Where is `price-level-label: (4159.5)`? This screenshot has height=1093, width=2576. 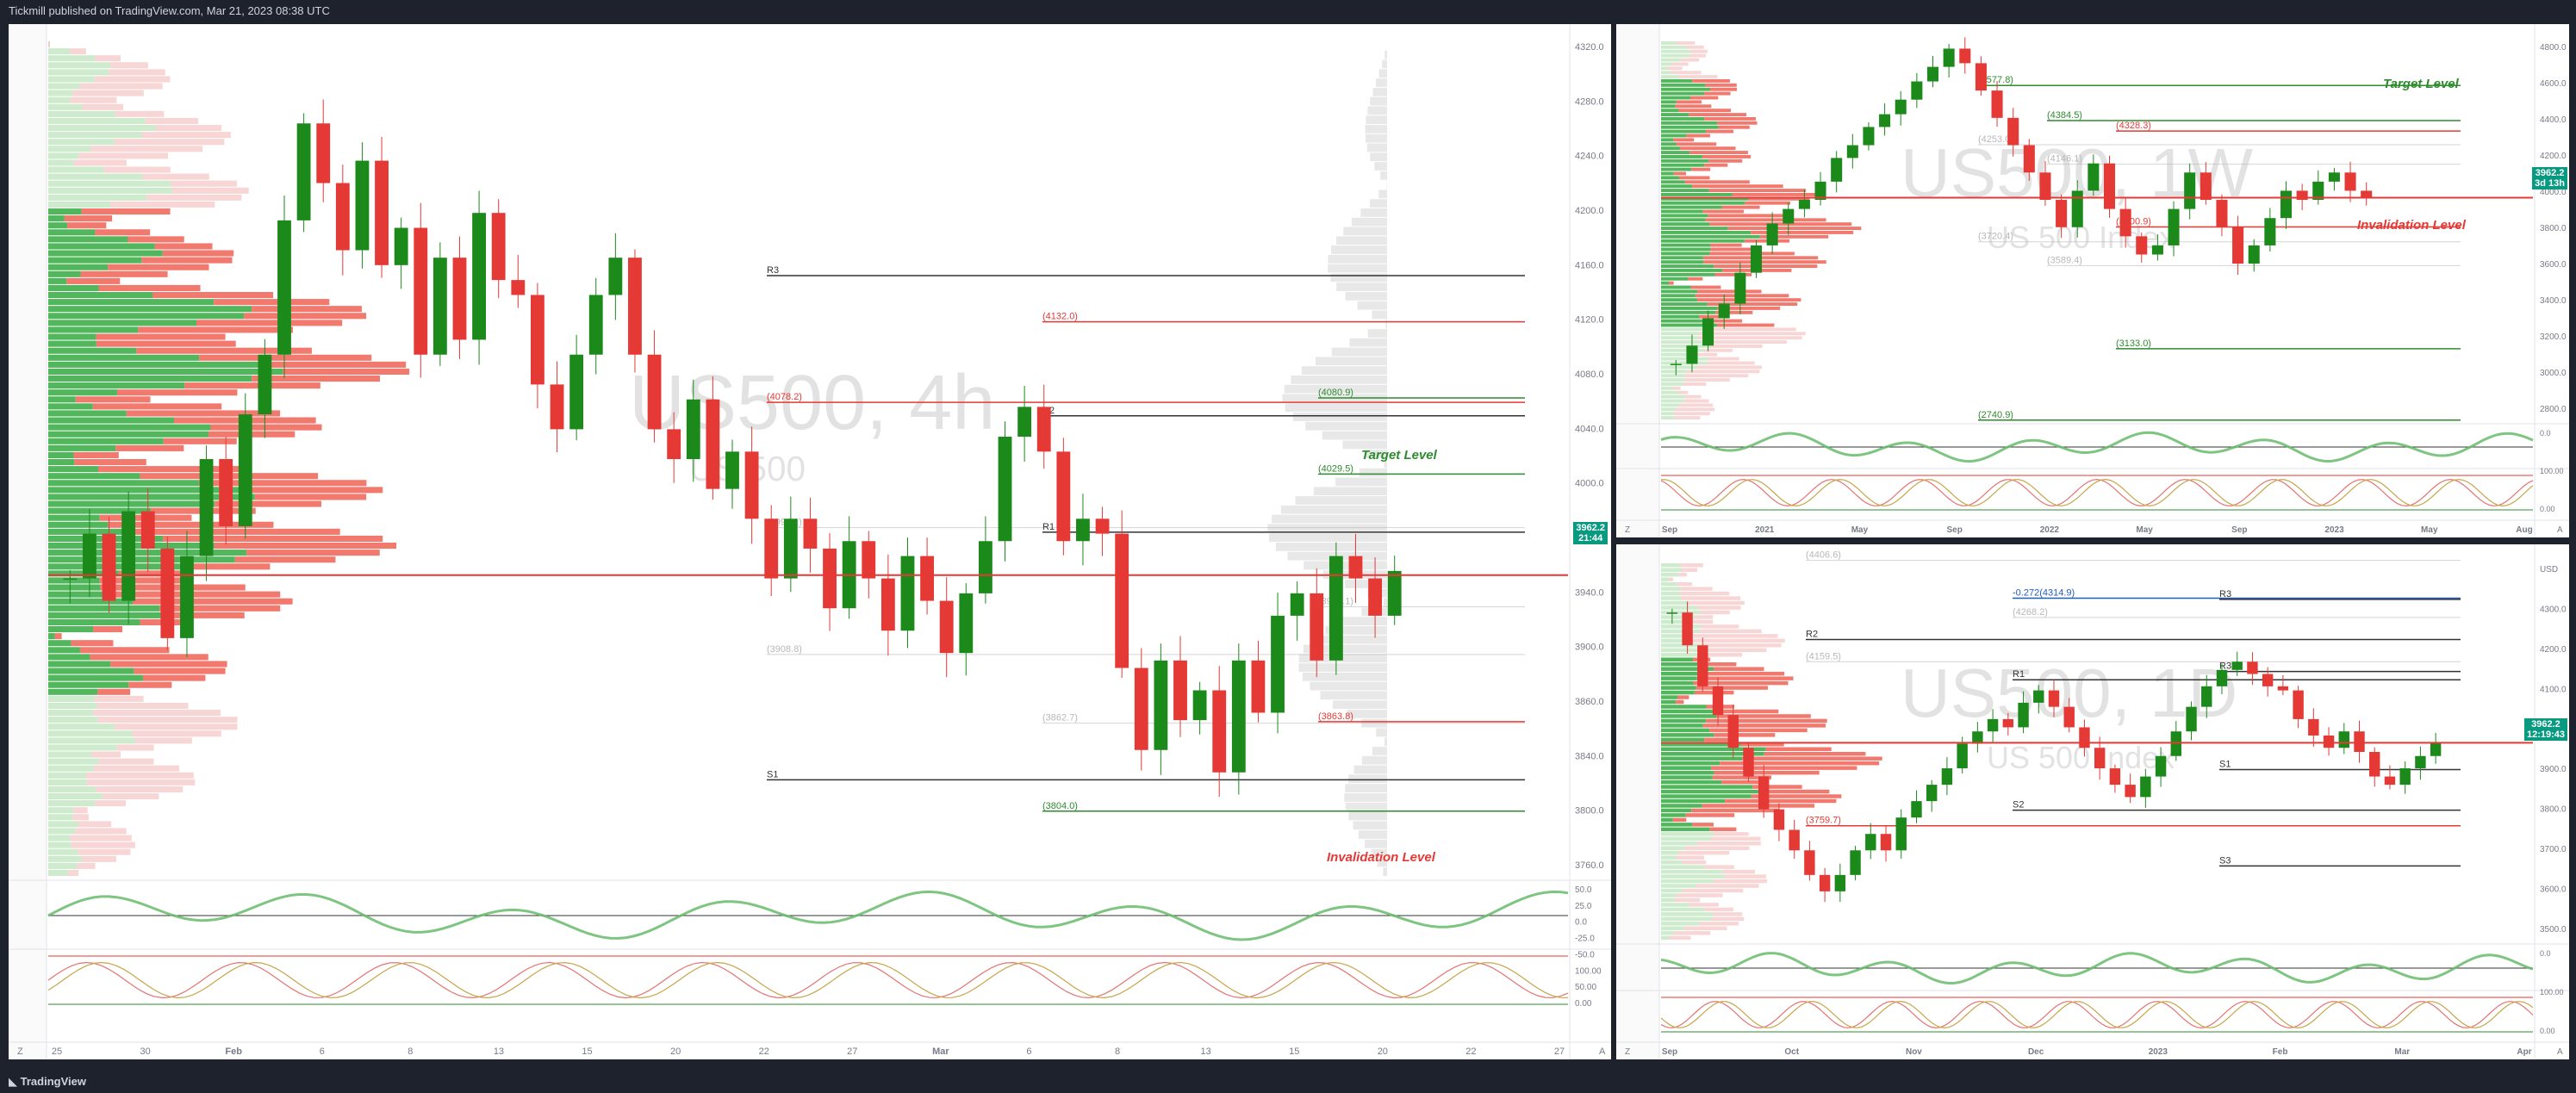
price-level-label: (4159.5) is located at coordinates (1823, 656).